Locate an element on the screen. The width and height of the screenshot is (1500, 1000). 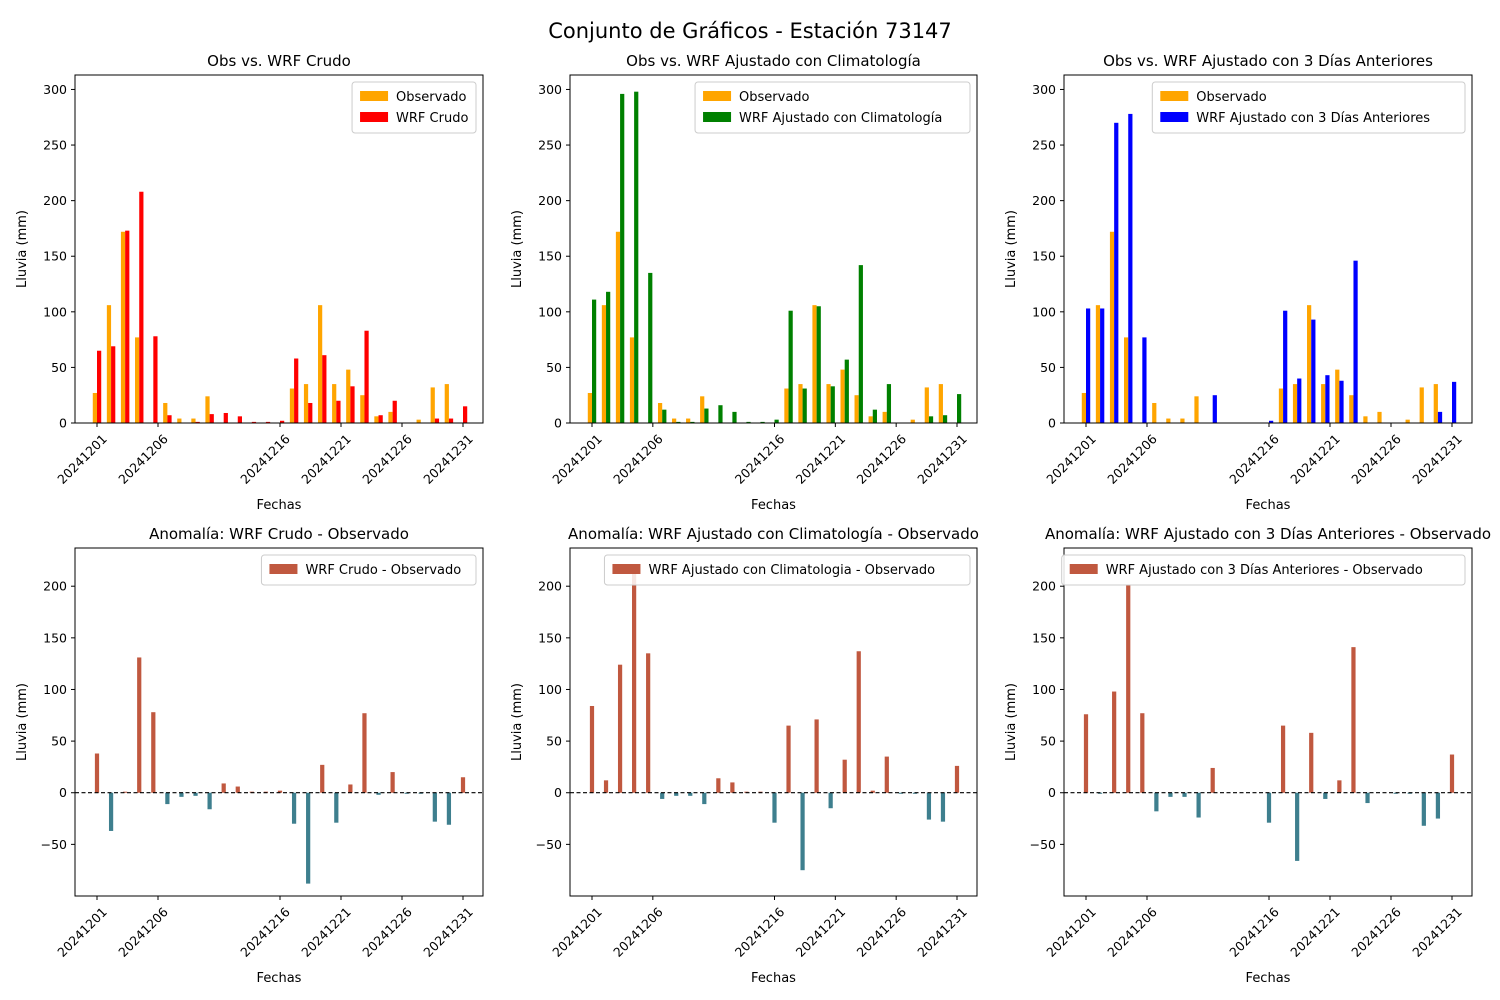
chart-title: Anomalía: WRF Crudo - Observado is located at coordinates (279, 534).